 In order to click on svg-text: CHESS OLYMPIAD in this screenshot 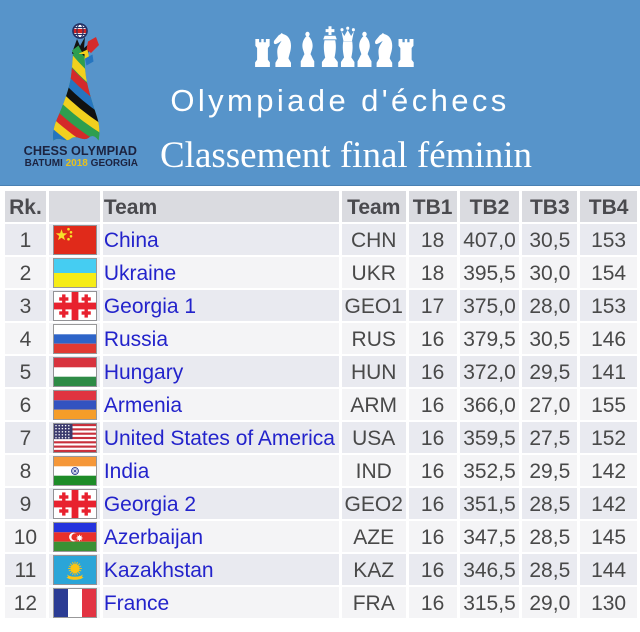, I will do `click(80, 150)`.